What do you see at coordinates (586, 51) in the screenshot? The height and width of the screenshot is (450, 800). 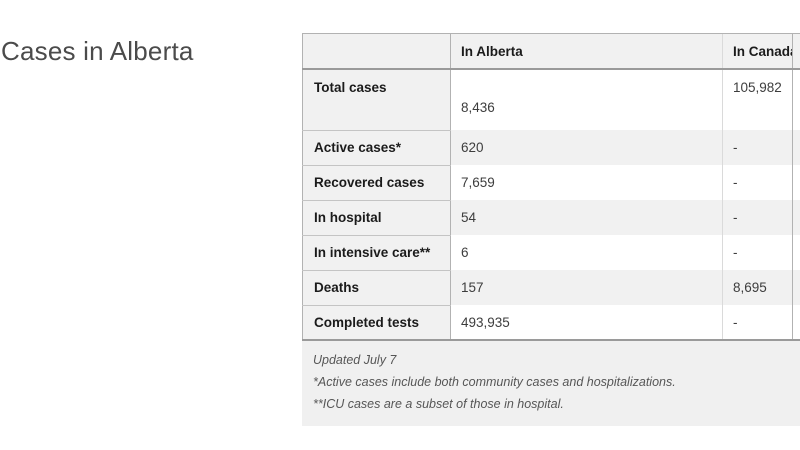 I see `header-in-alberta: In Alberta` at bounding box center [586, 51].